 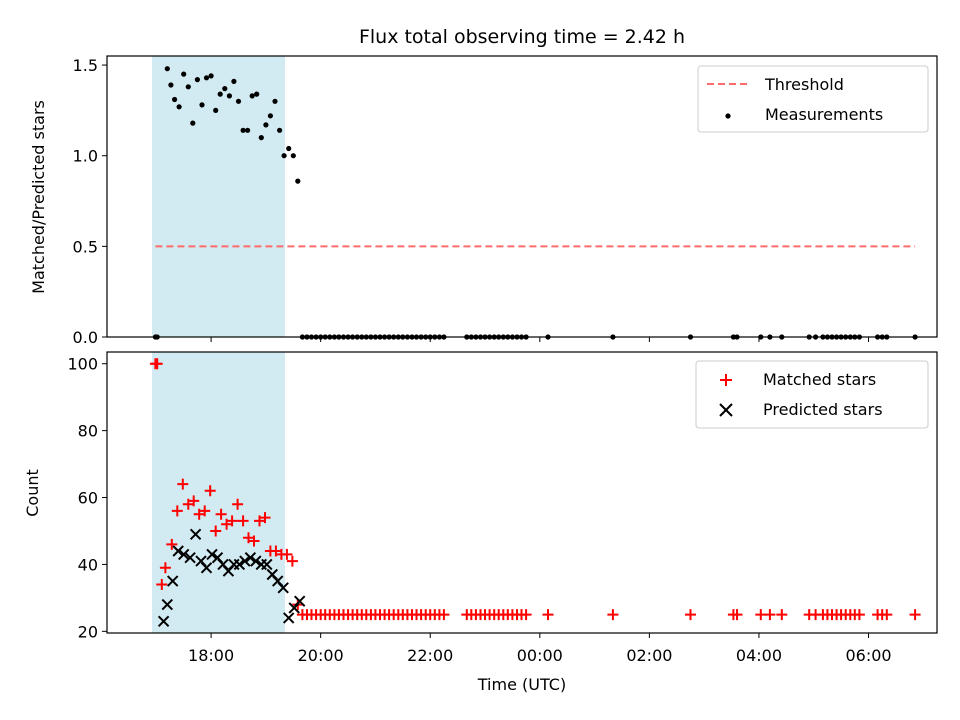 I want to click on top-y-tick-label: 1.0, so click(x=85, y=156).